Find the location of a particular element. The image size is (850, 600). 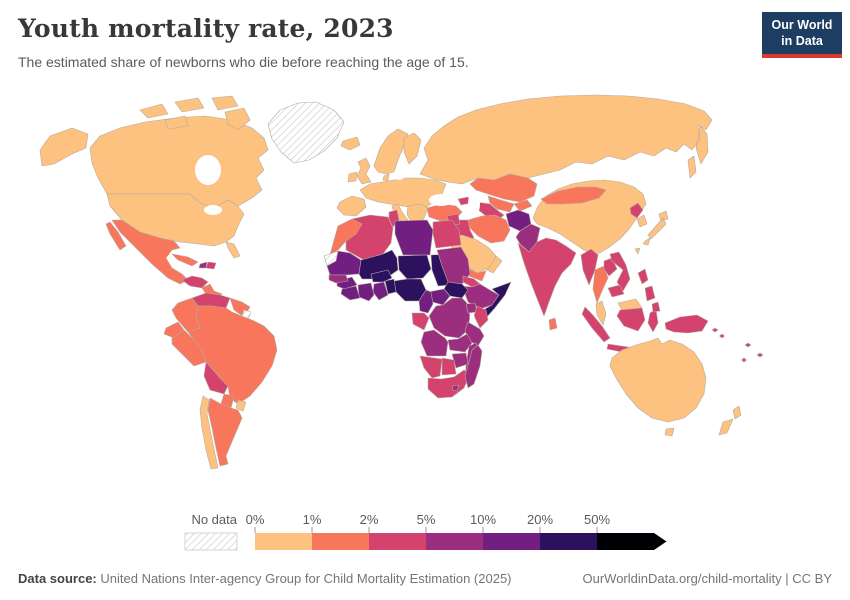

legend-tick-label: 2% is located at coordinates (369, 519).